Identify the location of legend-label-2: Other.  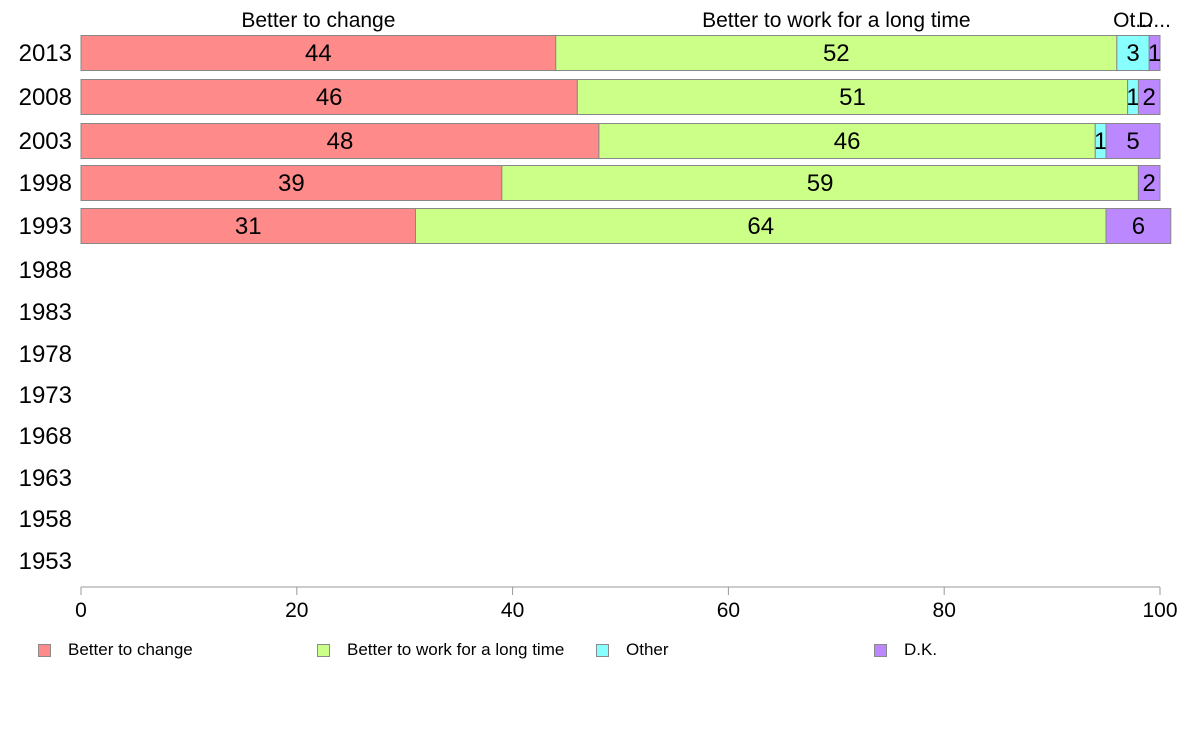
(647, 649).